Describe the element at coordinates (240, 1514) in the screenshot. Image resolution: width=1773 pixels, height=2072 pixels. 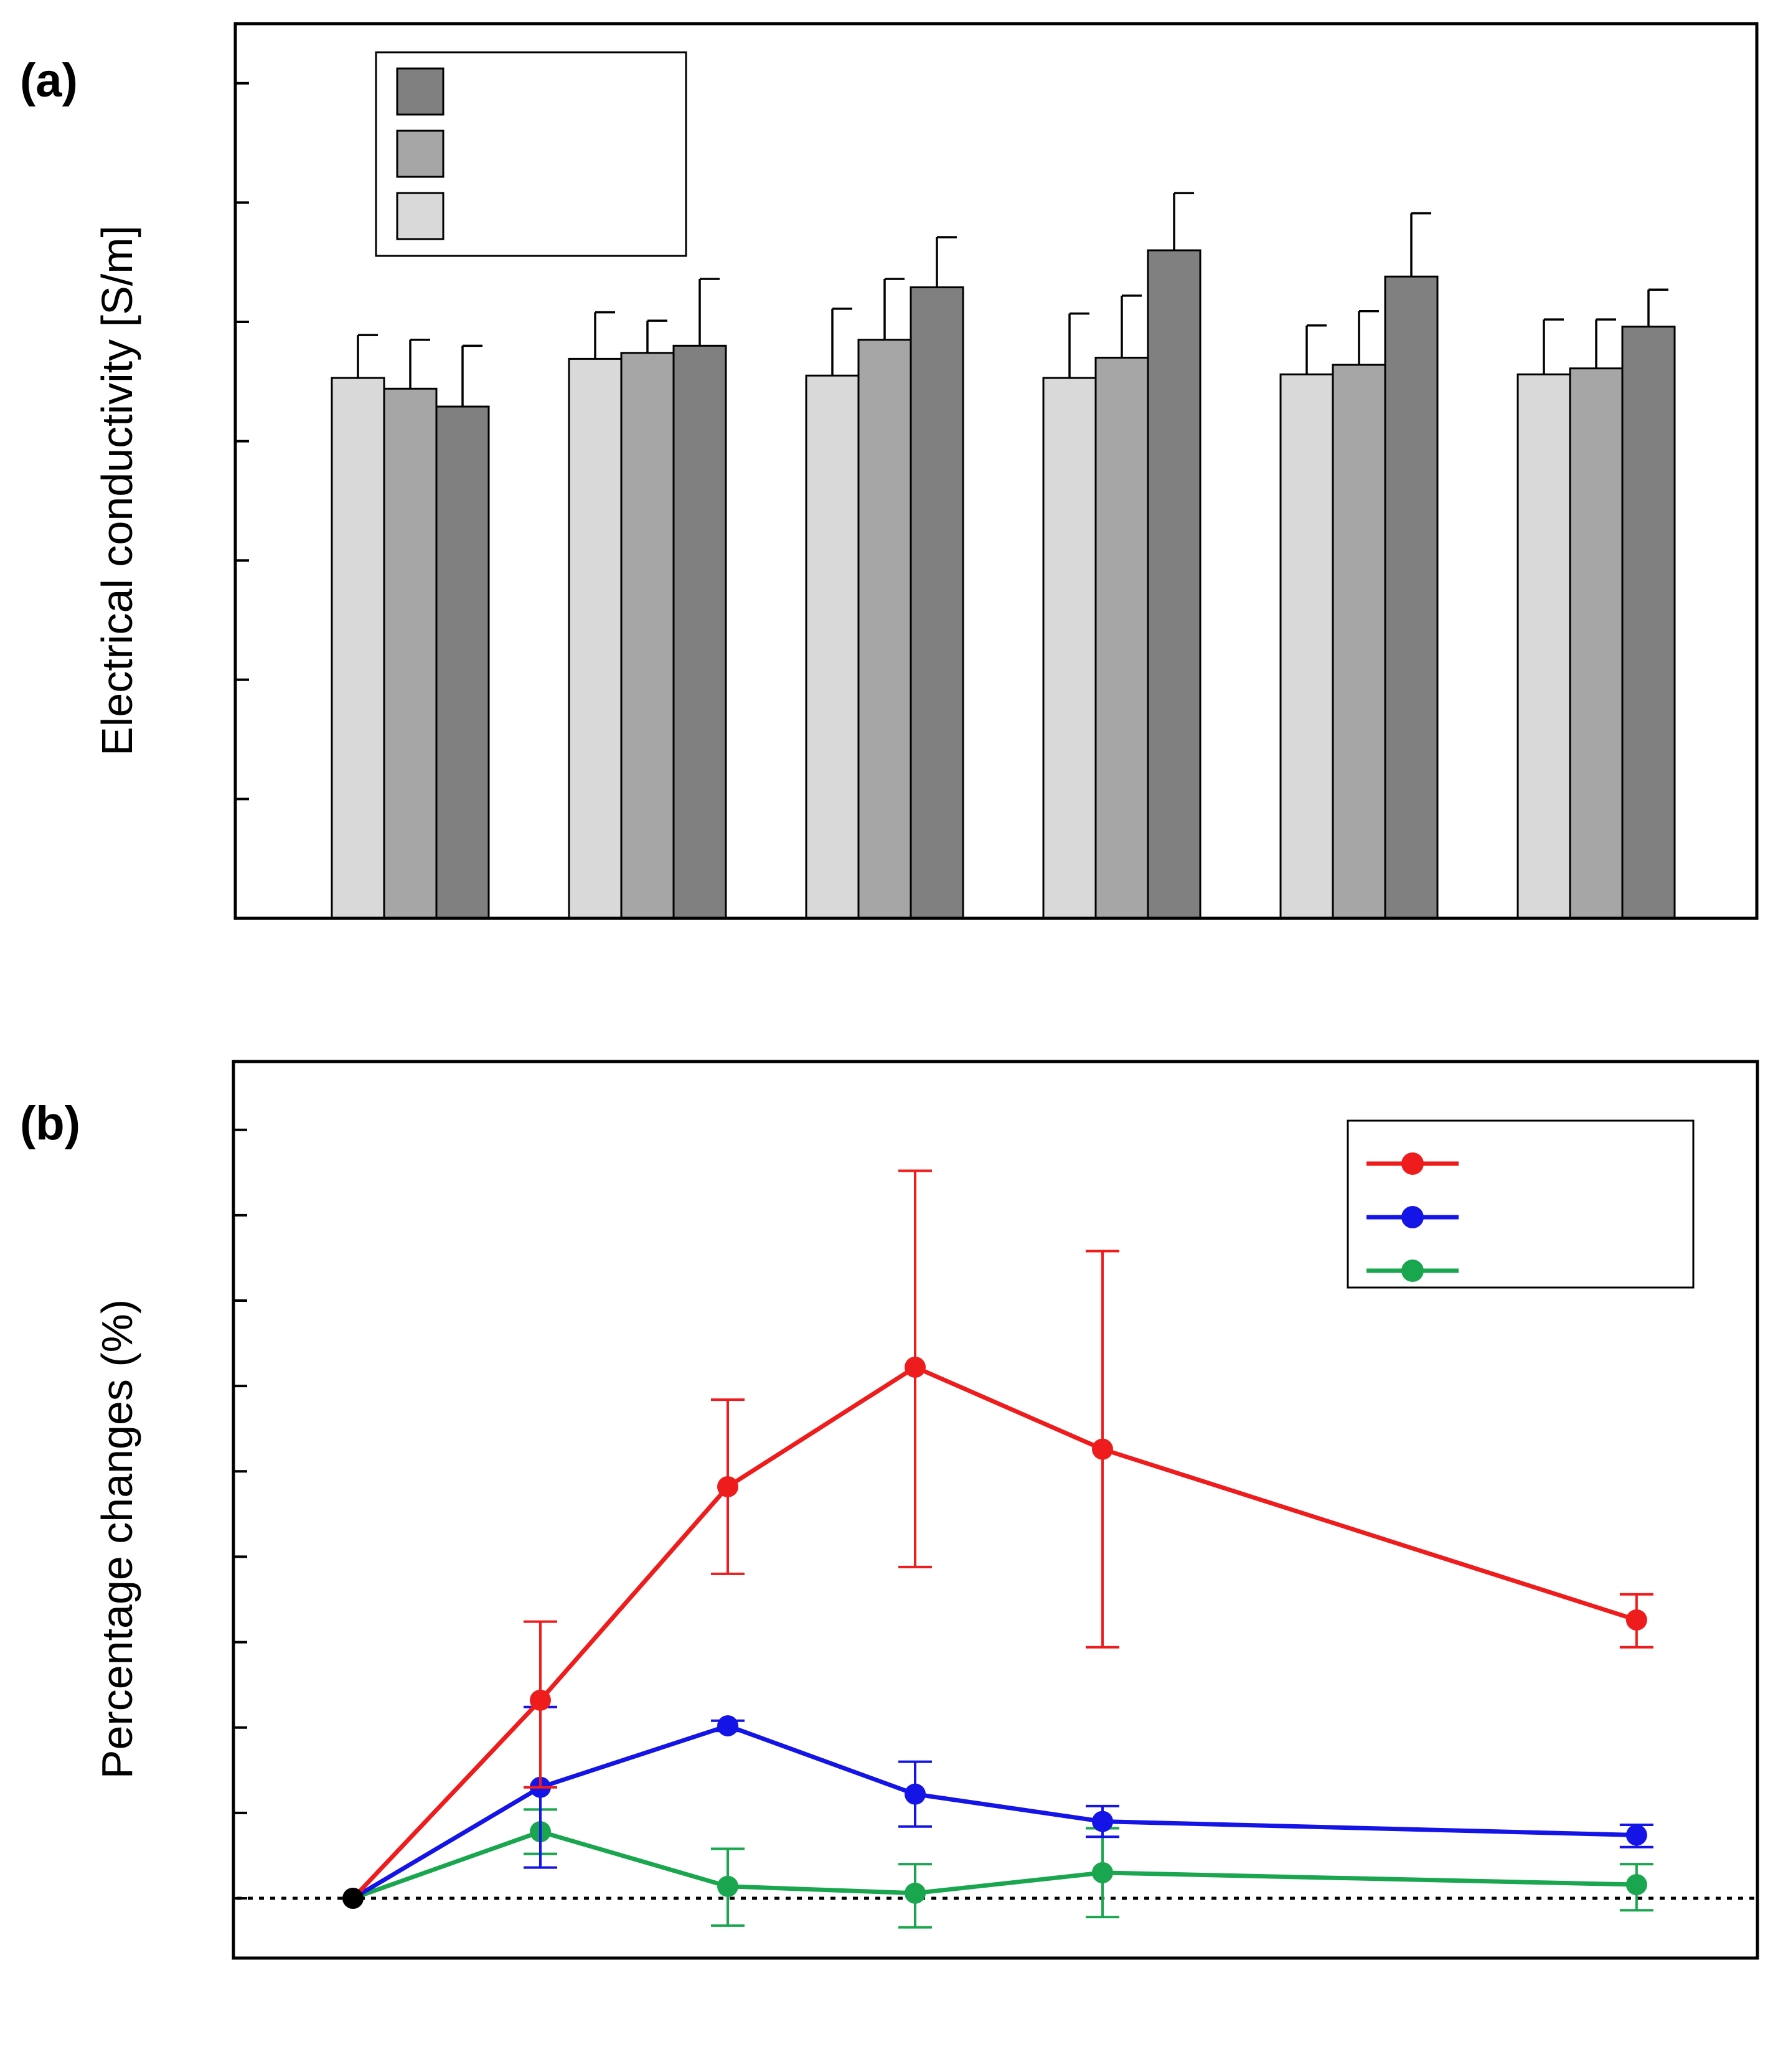
I see `panel-b-y-ticks` at that location.